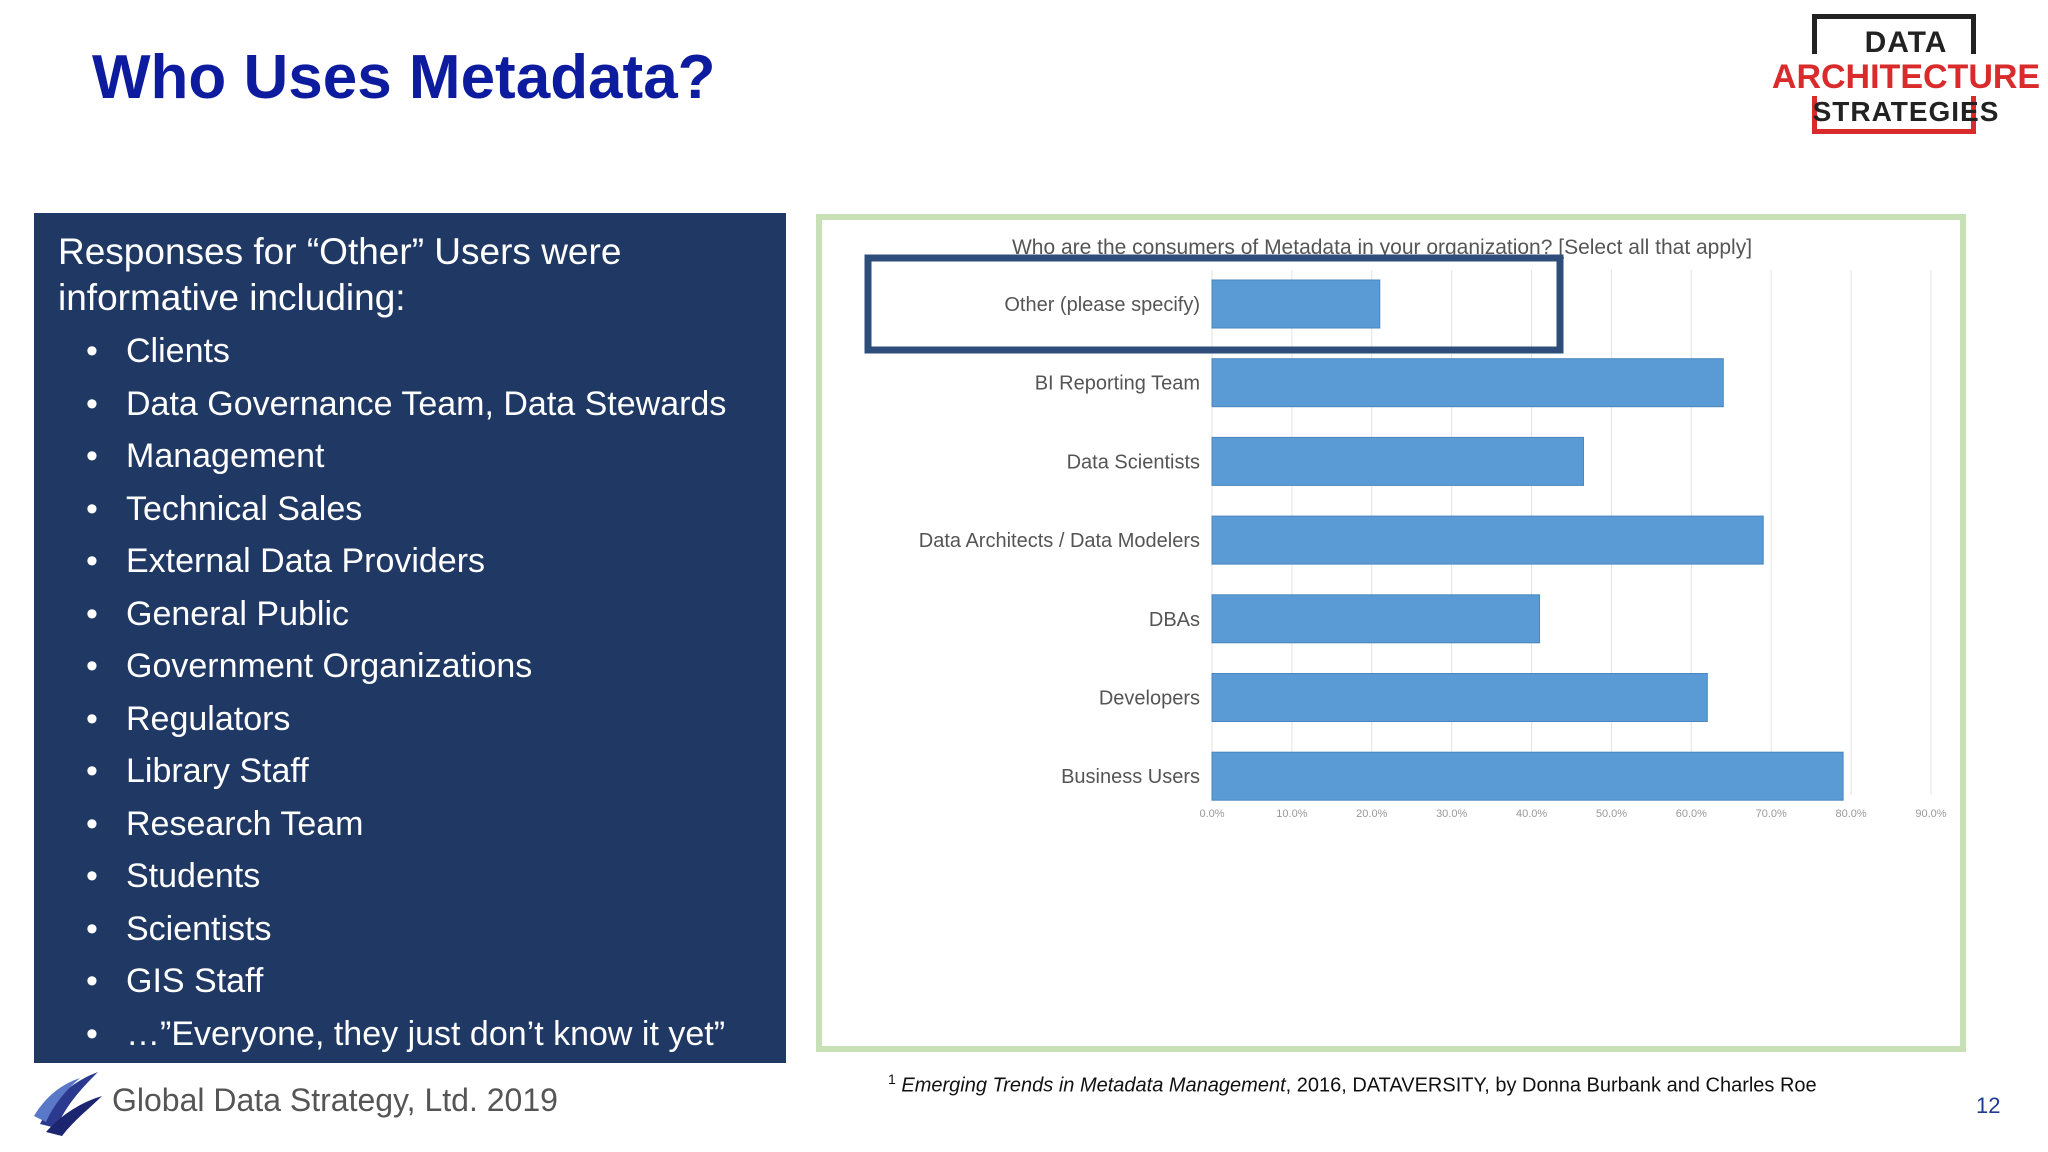 The height and width of the screenshot is (1152, 2048). I want to click on x-tick-label: 0.0%, so click(1211, 814).